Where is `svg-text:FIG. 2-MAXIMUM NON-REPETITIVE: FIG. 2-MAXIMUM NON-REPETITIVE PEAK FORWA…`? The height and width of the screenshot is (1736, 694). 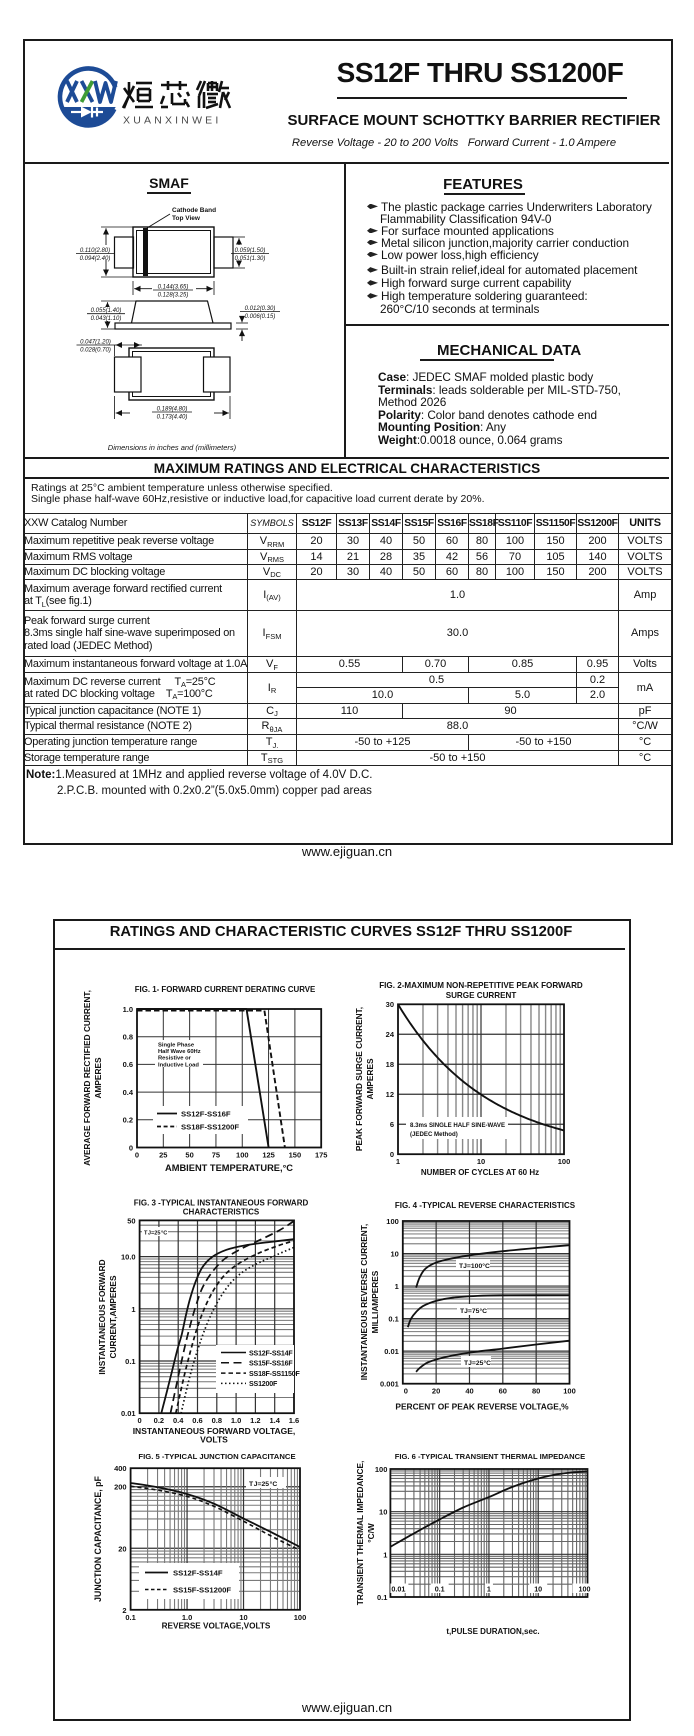
svg-text:FIG. 2-MAXIMUM NON-REPETITIVE: FIG. 2-MAXIMUM NON-REPETITIVE PEAK FORWA… is located at coordinates (481, 985).